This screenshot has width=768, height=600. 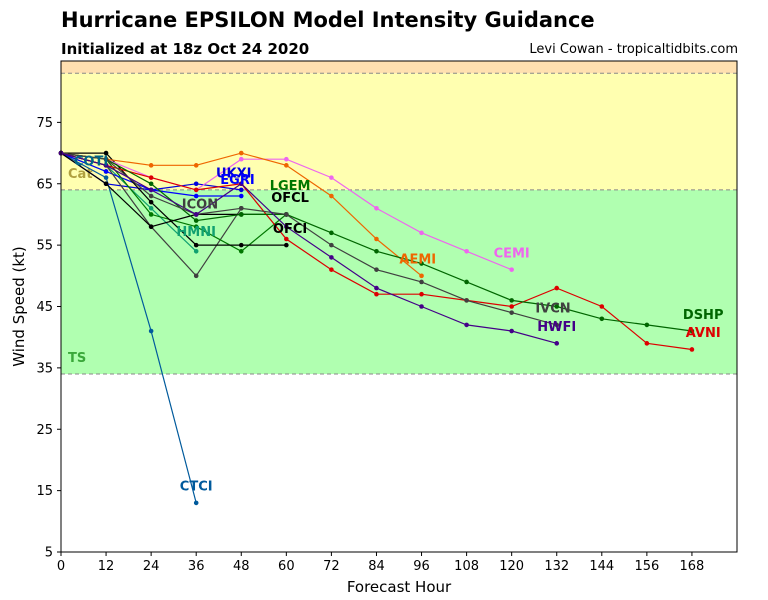 I want to click on y-tick-label-65: 65, so click(x=44, y=184).